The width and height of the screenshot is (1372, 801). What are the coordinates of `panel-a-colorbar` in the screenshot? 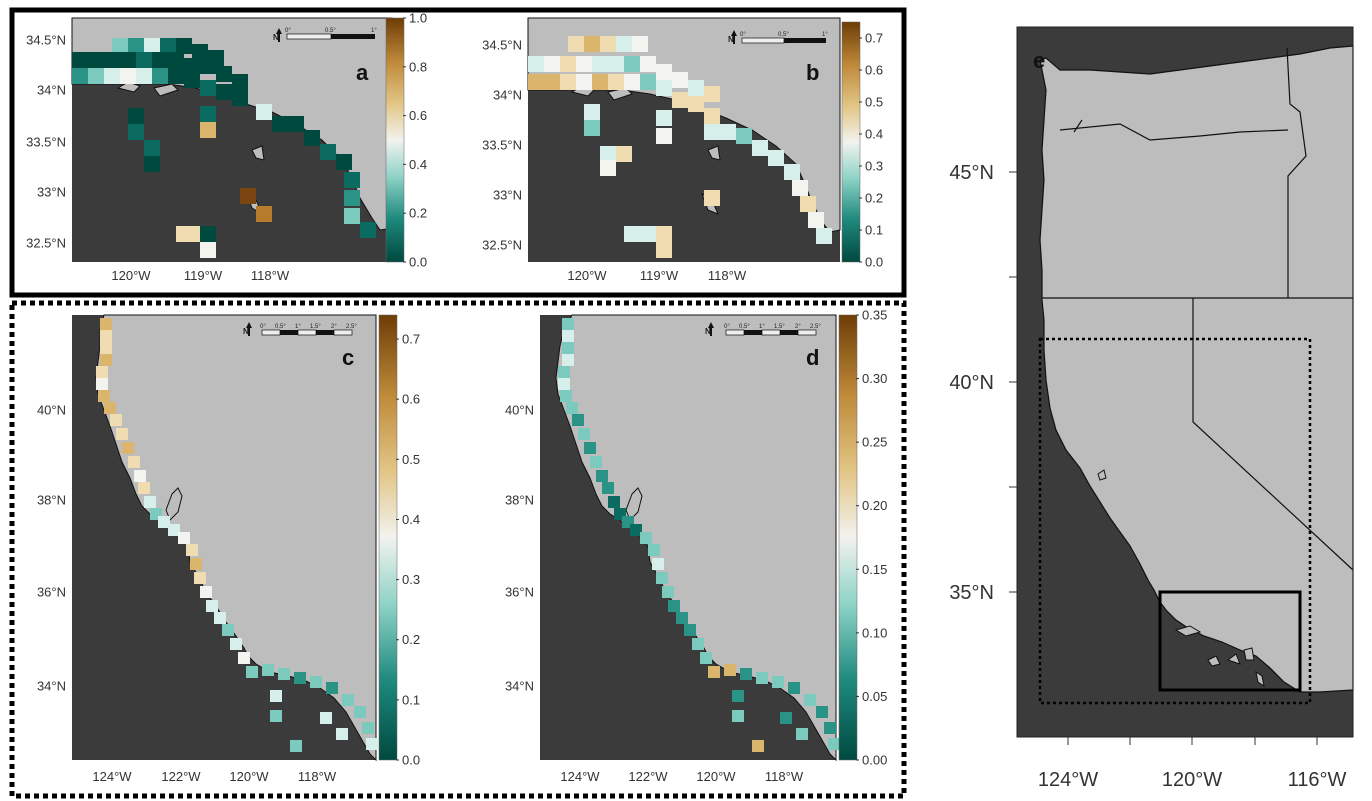 It's located at (395, 140).